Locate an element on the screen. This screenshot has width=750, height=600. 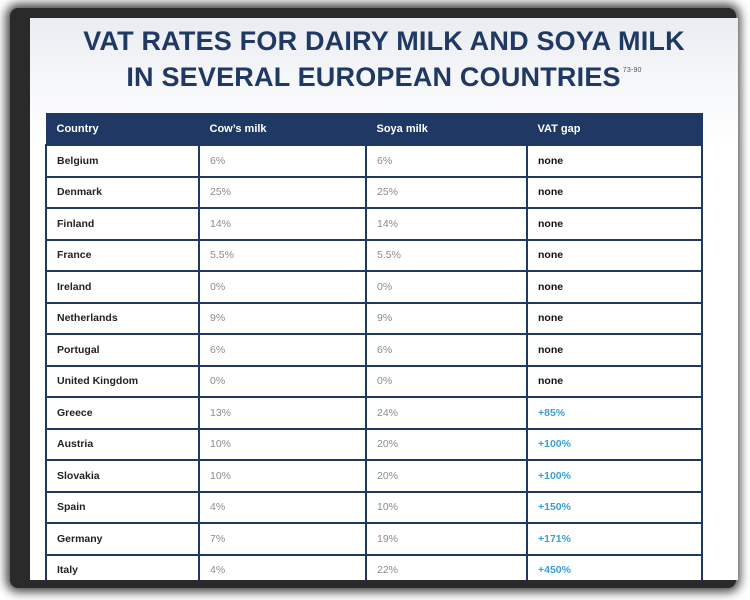
country-cell: Netherlands is located at coordinates (122, 318).